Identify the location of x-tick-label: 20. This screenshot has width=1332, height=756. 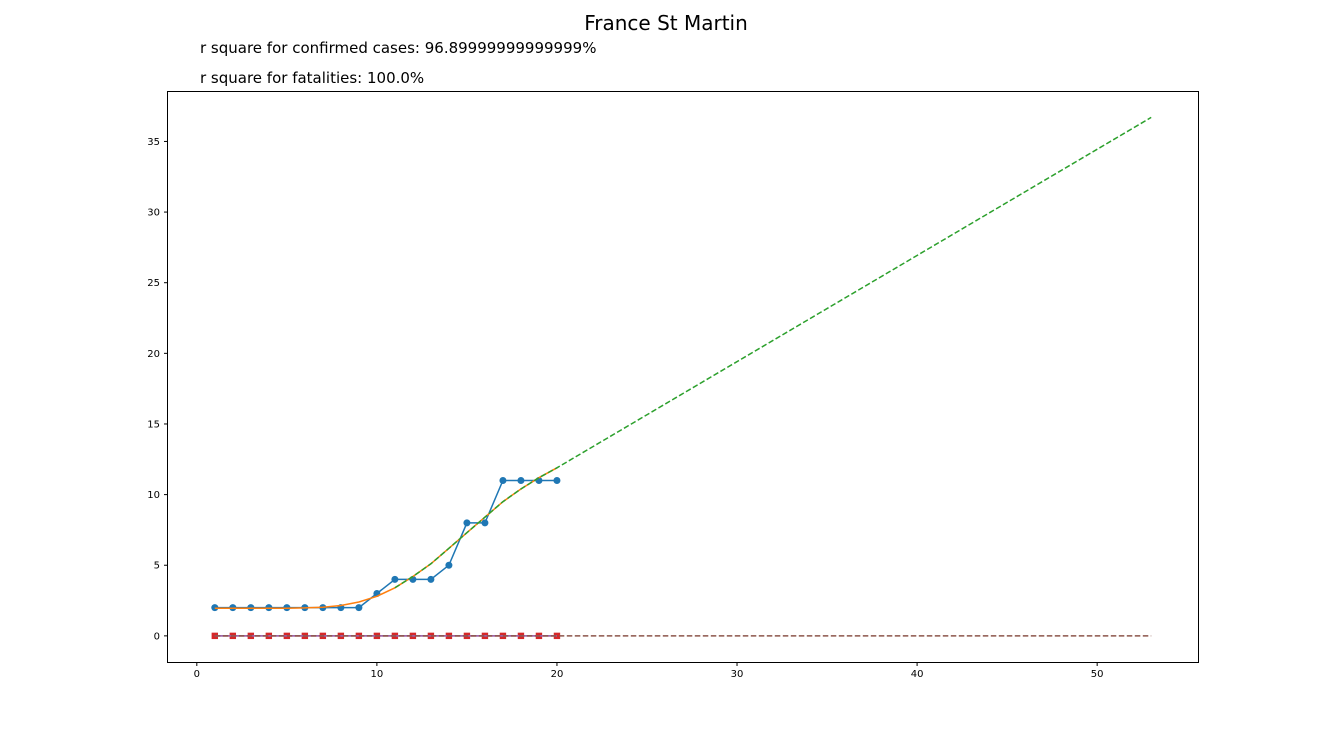
(557, 674).